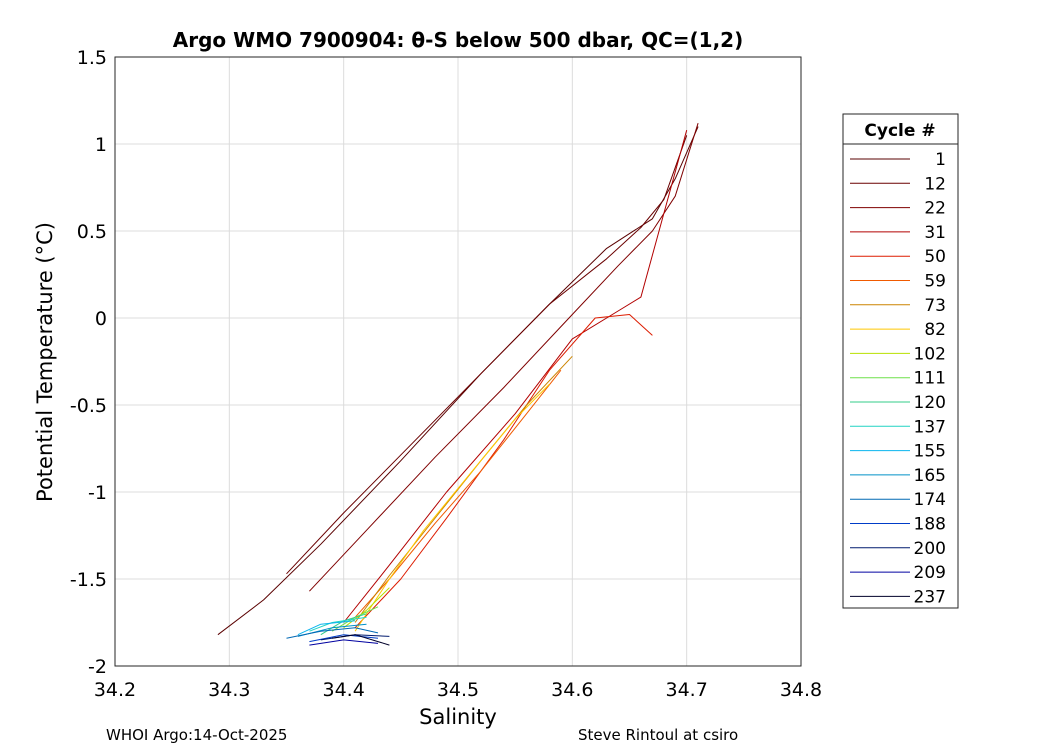 This screenshot has height=750, width=1050. I want to click on x-tick-label: 34.5, so click(458, 690).